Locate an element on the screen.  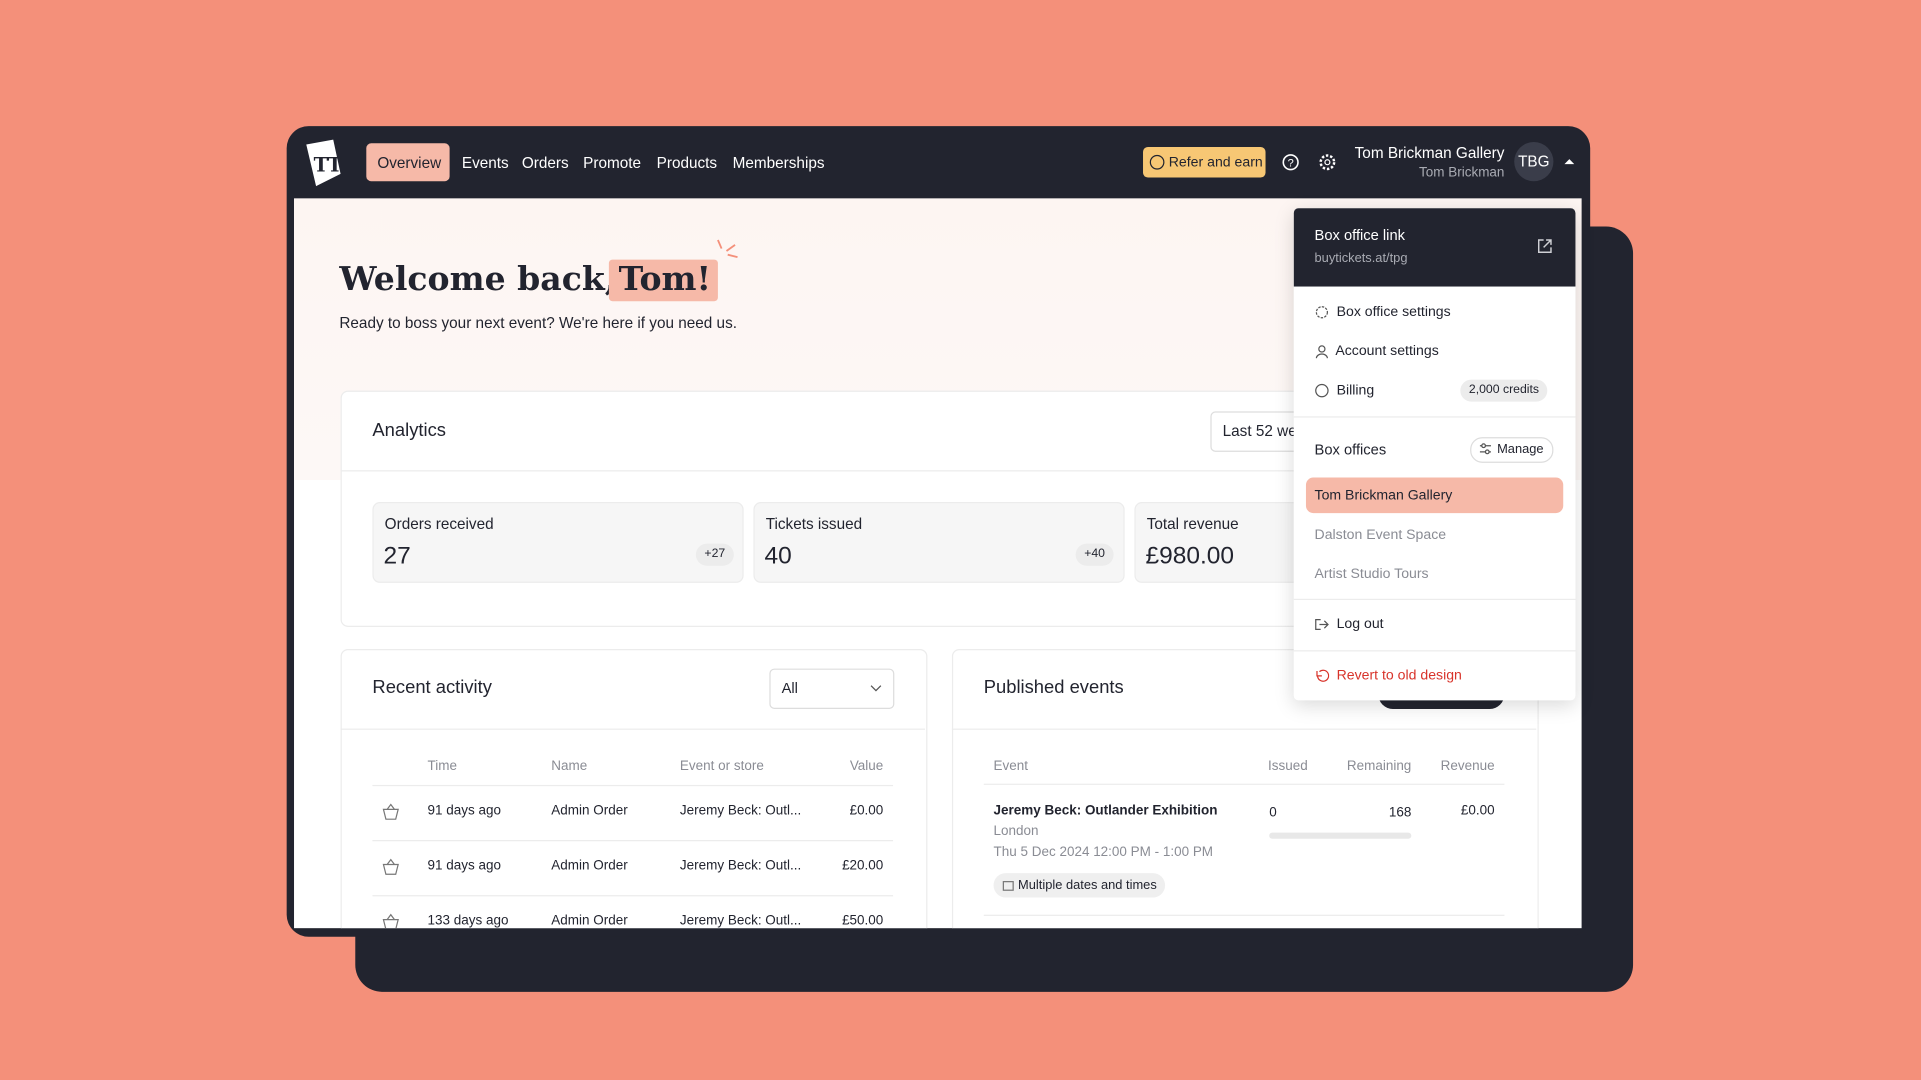
stat-label: Tickets issued is located at coordinates (814, 524).